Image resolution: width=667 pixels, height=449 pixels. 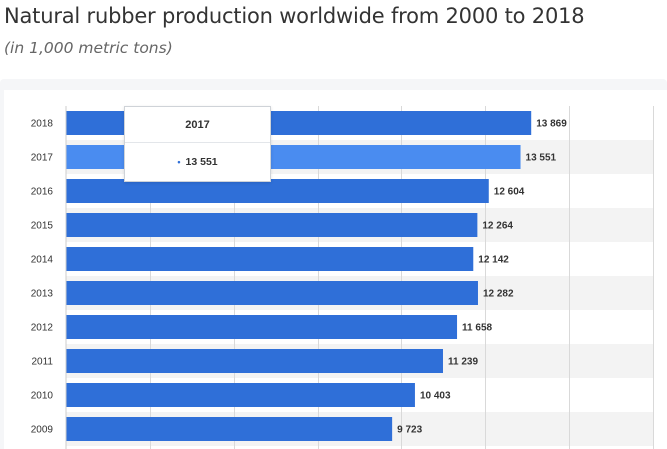 What do you see at coordinates (497, 226) in the screenshot?
I see `data-label: 12 264` at bounding box center [497, 226].